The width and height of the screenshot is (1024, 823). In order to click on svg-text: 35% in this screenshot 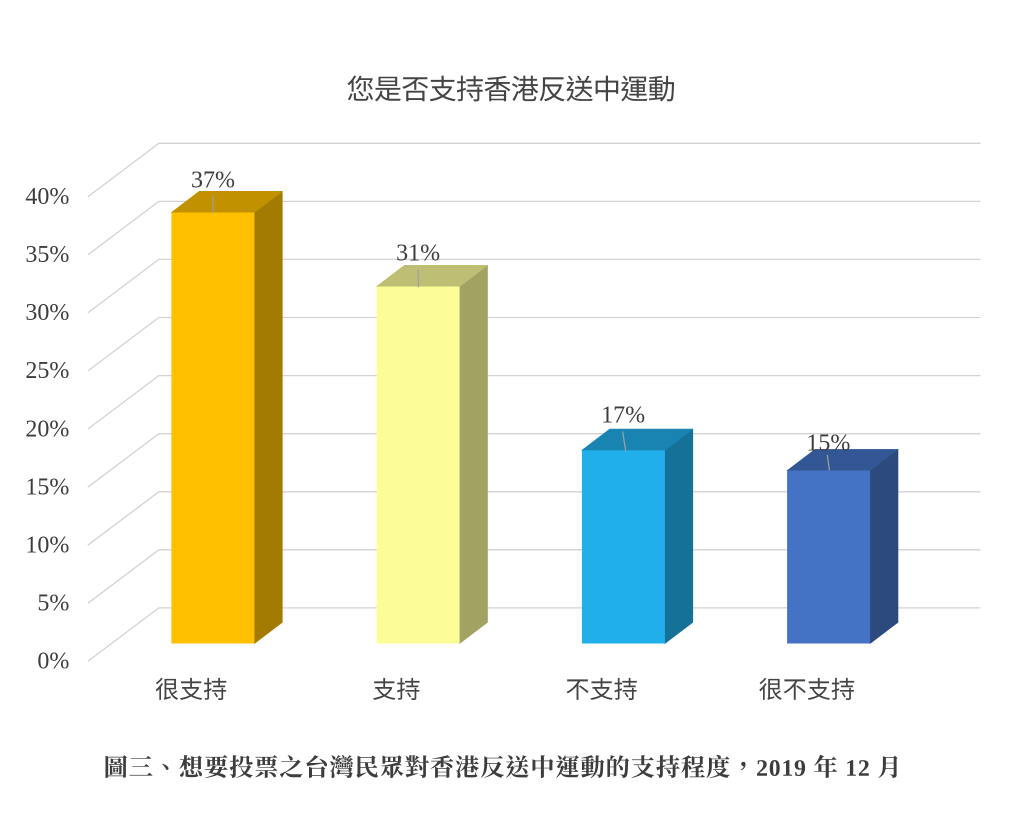, I will do `click(47, 255)`.